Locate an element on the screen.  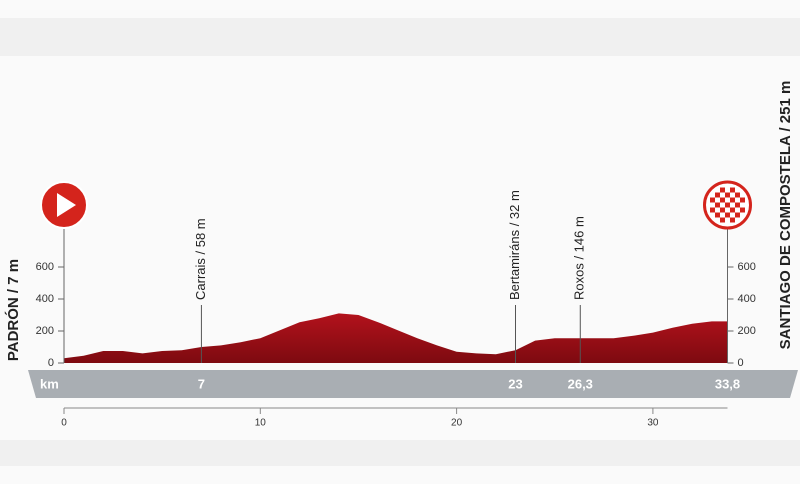
km-bar is located at coordinates (413, 384).